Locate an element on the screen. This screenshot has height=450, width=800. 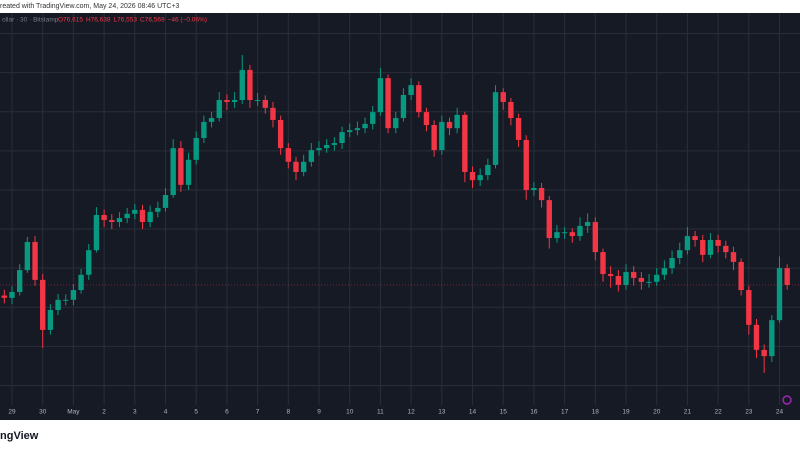
x-tick-label: 14 is located at coordinates (473, 412).